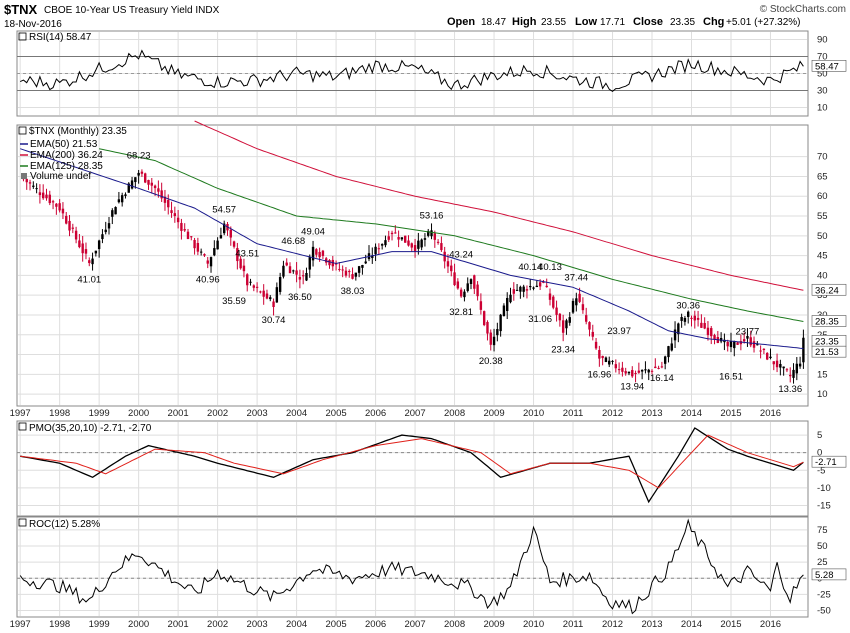 Image resolution: width=850 pixels, height=633 pixels. I want to click on legend-ema50: EMA(50) 21.53, so click(64, 144).